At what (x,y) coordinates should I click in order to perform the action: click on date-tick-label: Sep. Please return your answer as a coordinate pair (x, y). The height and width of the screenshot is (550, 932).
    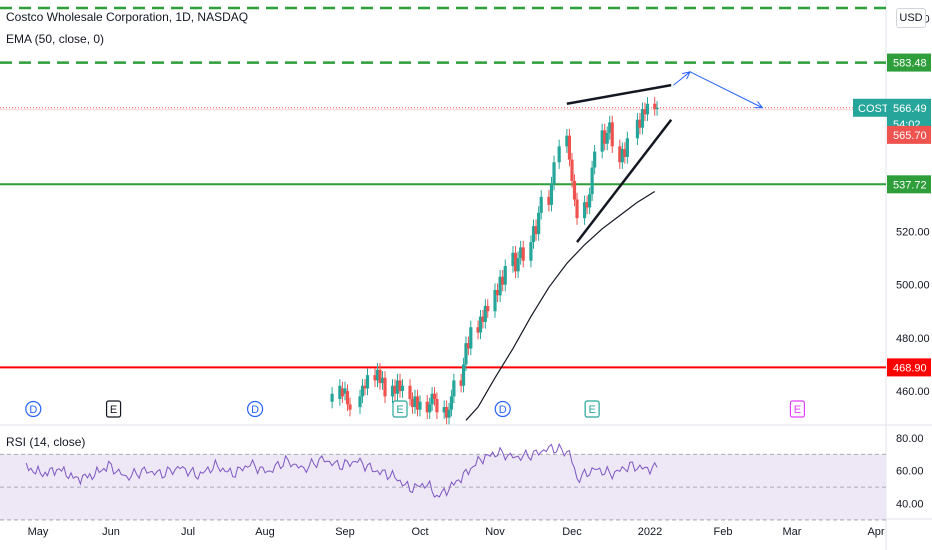
    Looking at the image, I should click on (345, 532).